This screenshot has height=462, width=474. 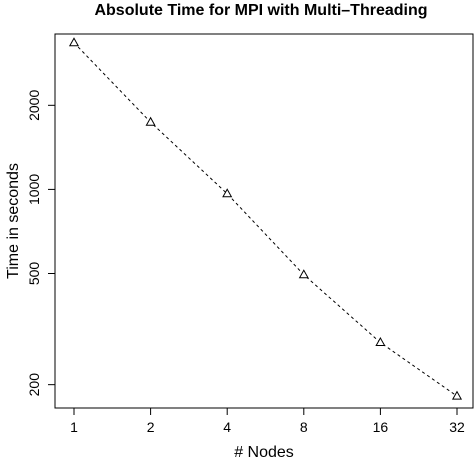 What do you see at coordinates (267, 421) in the screenshot?
I see `x-ticks: 1 2 4 8 16 32` at bounding box center [267, 421].